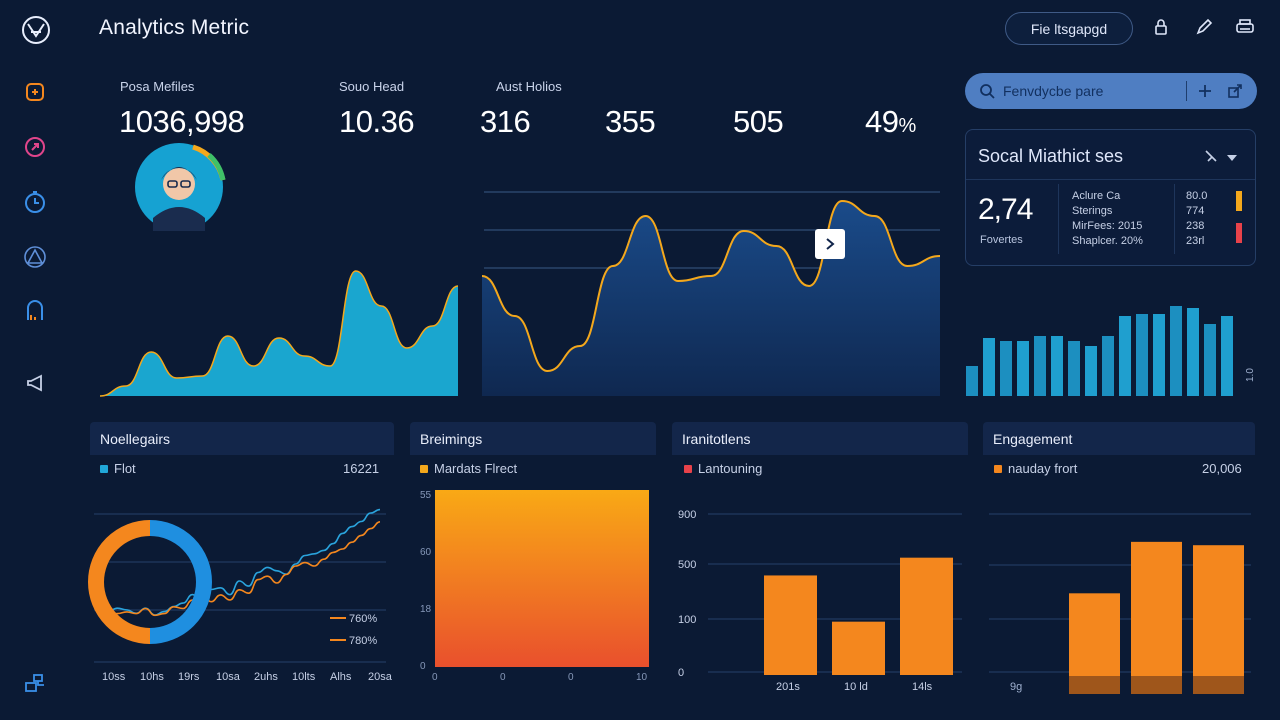 The width and height of the screenshot is (1280, 720). I want to click on panel-header: Breimings, so click(533, 438).